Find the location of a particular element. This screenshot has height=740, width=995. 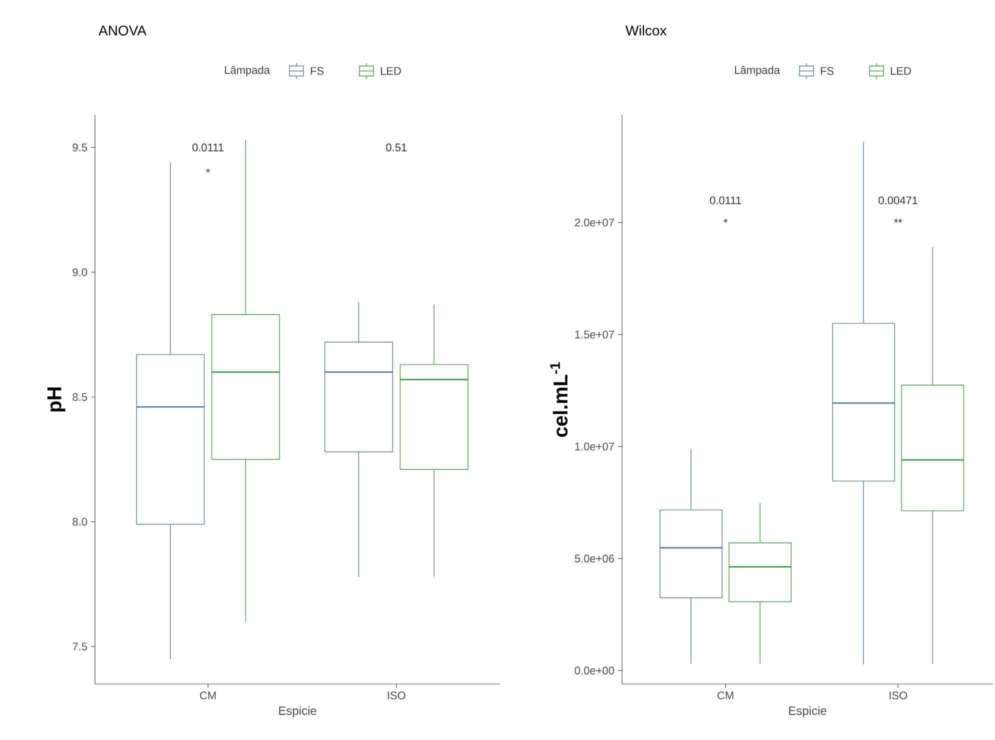

annotation: 0.00471 is located at coordinates (898, 200).